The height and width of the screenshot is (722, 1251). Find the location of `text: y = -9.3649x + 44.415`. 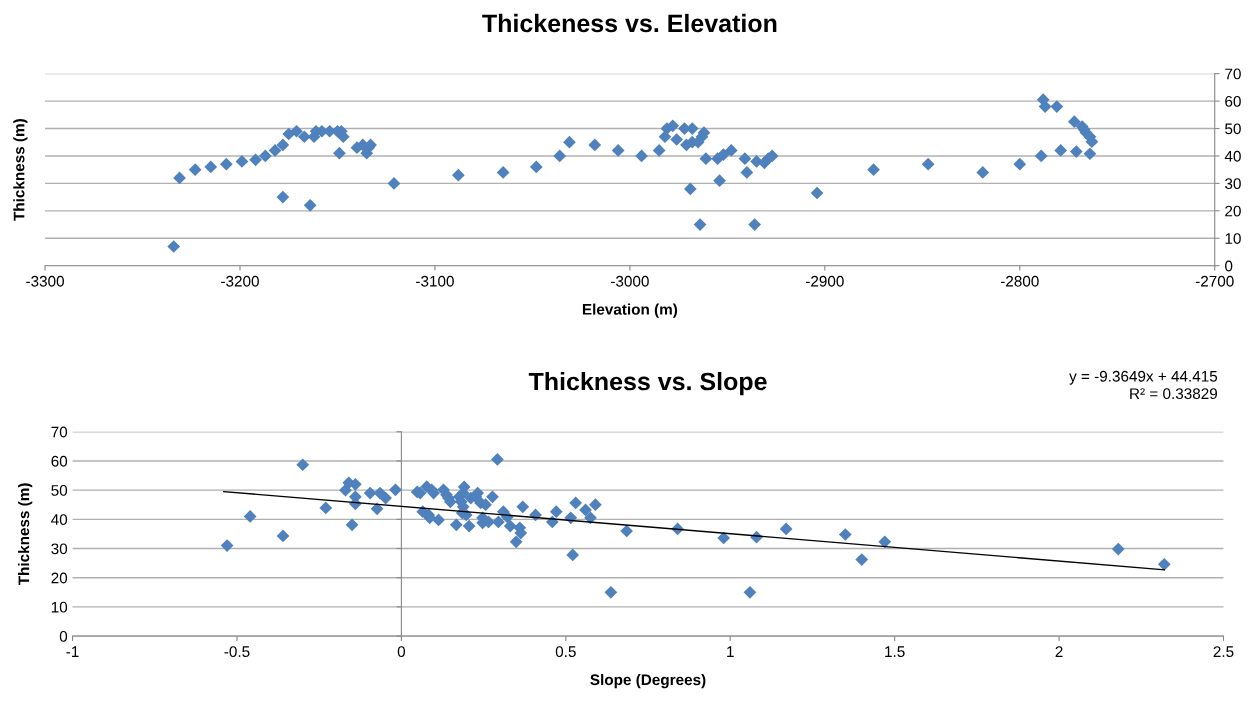

text: y = -9.3649x + 44.415 is located at coordinates (1143, 377).